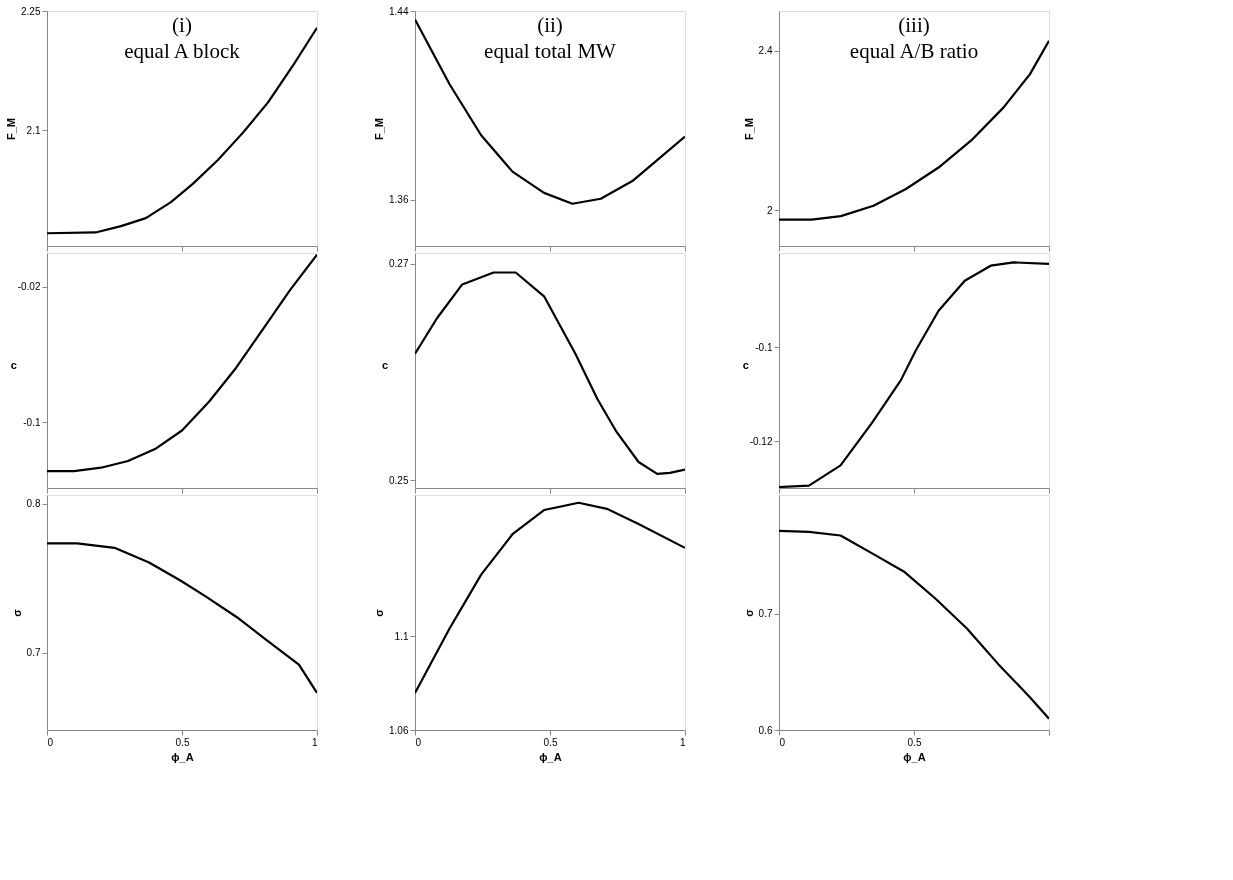  Describe the element at coordinates (761, 441) in the screenshot. I see `y-tick-label: -0.12` at that location.